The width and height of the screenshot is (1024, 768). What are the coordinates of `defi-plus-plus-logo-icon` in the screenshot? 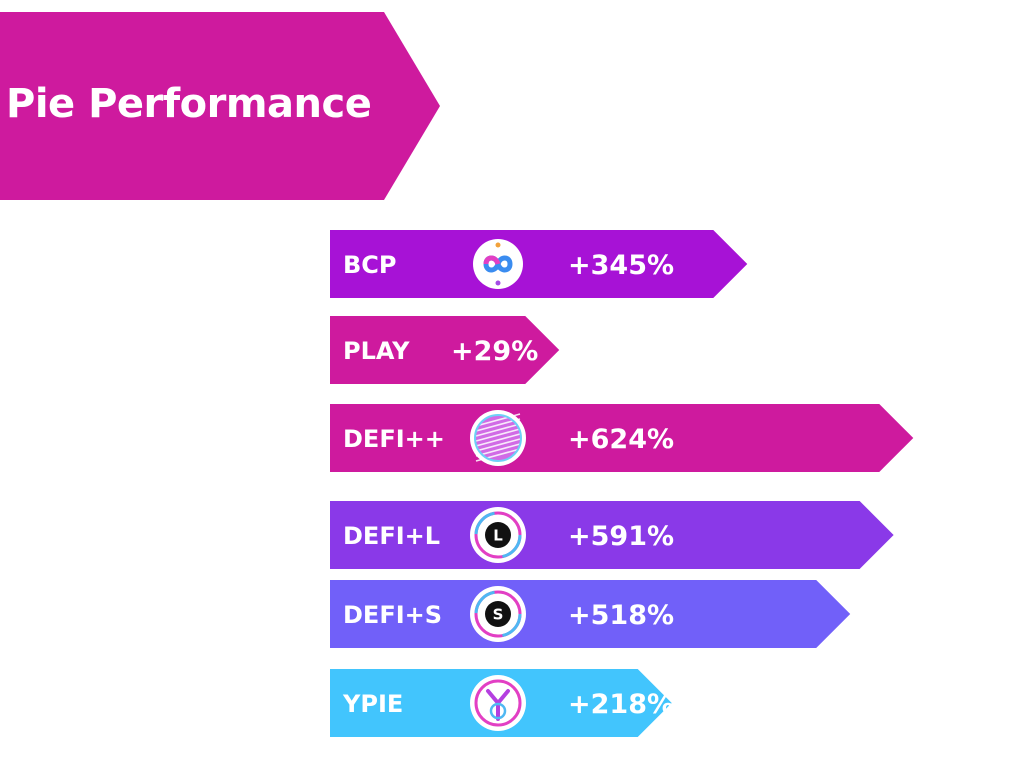 It's located at (498, 438).